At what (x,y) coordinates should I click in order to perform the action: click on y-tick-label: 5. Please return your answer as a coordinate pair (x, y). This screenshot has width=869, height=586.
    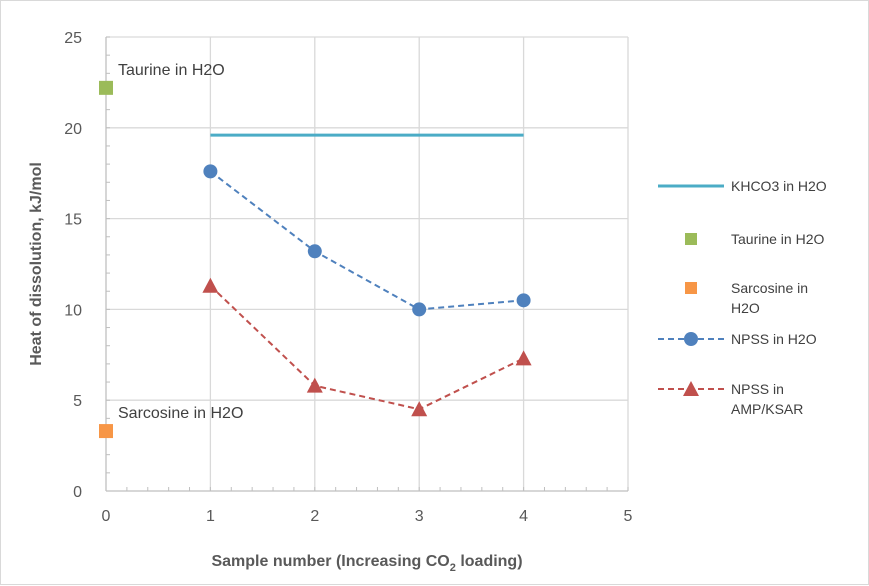
    Looking at the image, I should click on (77, 401).